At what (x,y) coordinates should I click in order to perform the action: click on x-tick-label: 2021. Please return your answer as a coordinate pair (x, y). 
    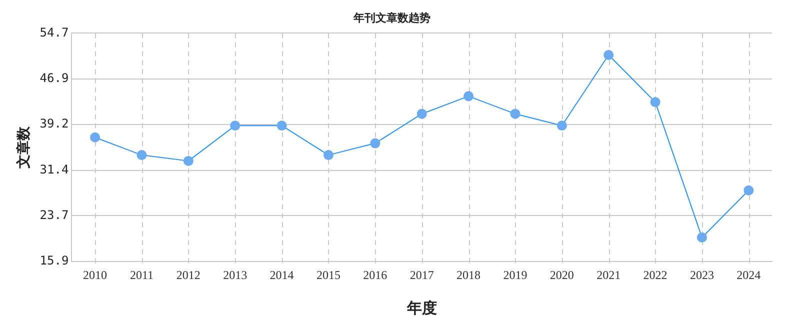
    Looking at the image, I should click on (608, 275).